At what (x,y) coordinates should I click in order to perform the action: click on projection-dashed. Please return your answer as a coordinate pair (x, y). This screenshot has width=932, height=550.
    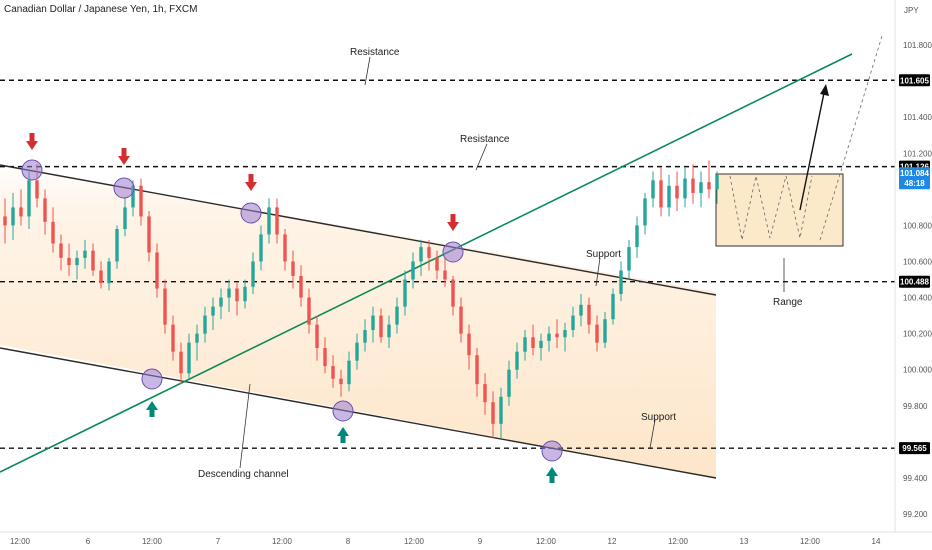
    Looking at the image, I should click on (851, 138).